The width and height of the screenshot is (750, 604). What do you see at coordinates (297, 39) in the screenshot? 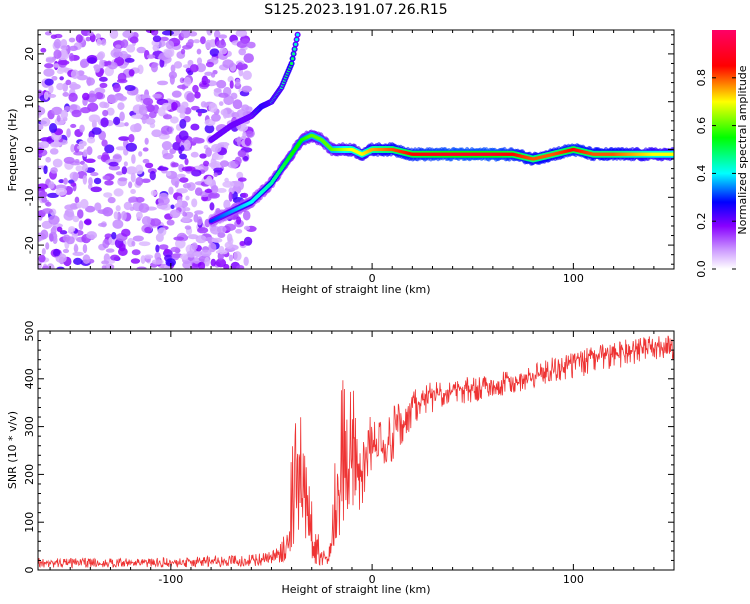
I see `branch-core` at bounding box center [297, 39].